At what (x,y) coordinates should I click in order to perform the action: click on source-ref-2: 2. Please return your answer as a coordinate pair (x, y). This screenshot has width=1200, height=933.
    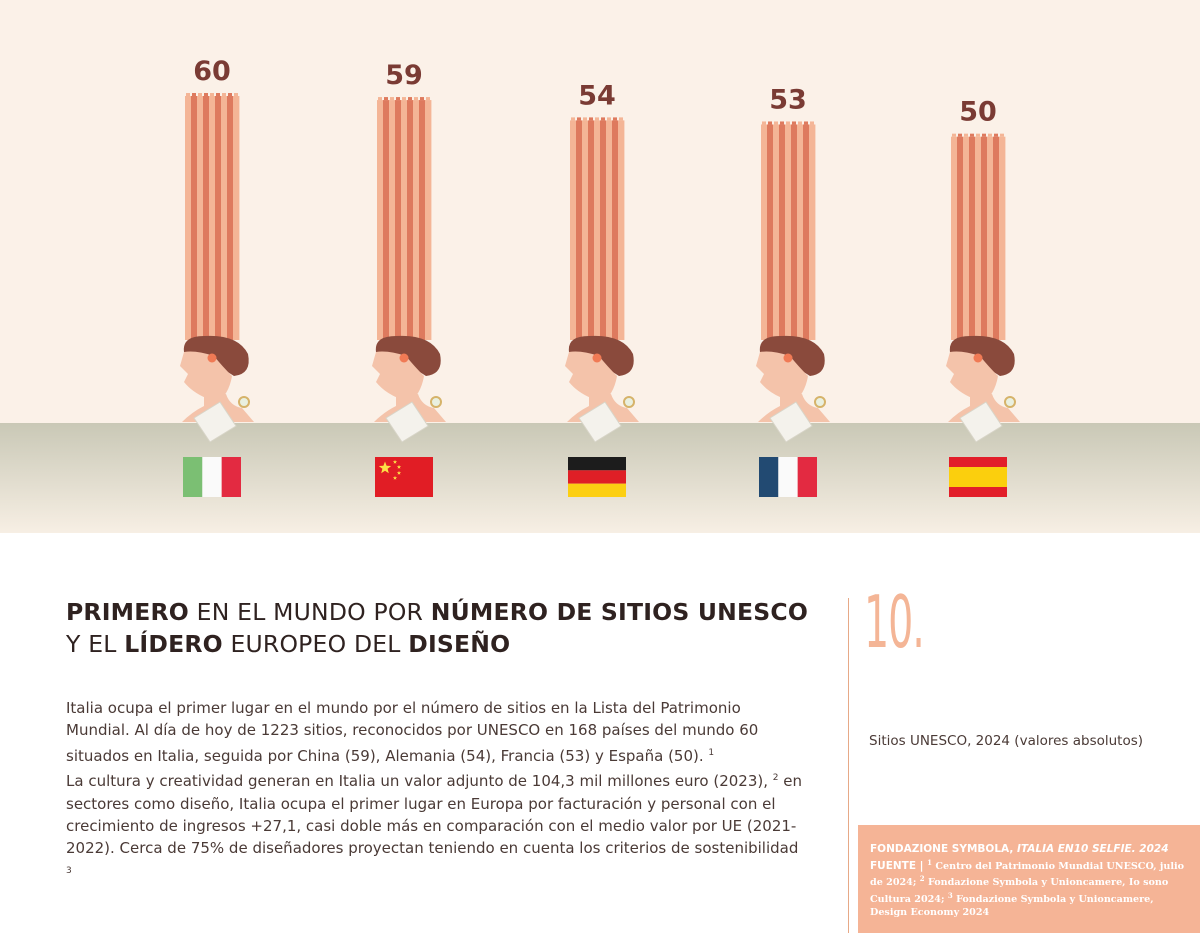
    Looking at the image, I should click on (922, 879).